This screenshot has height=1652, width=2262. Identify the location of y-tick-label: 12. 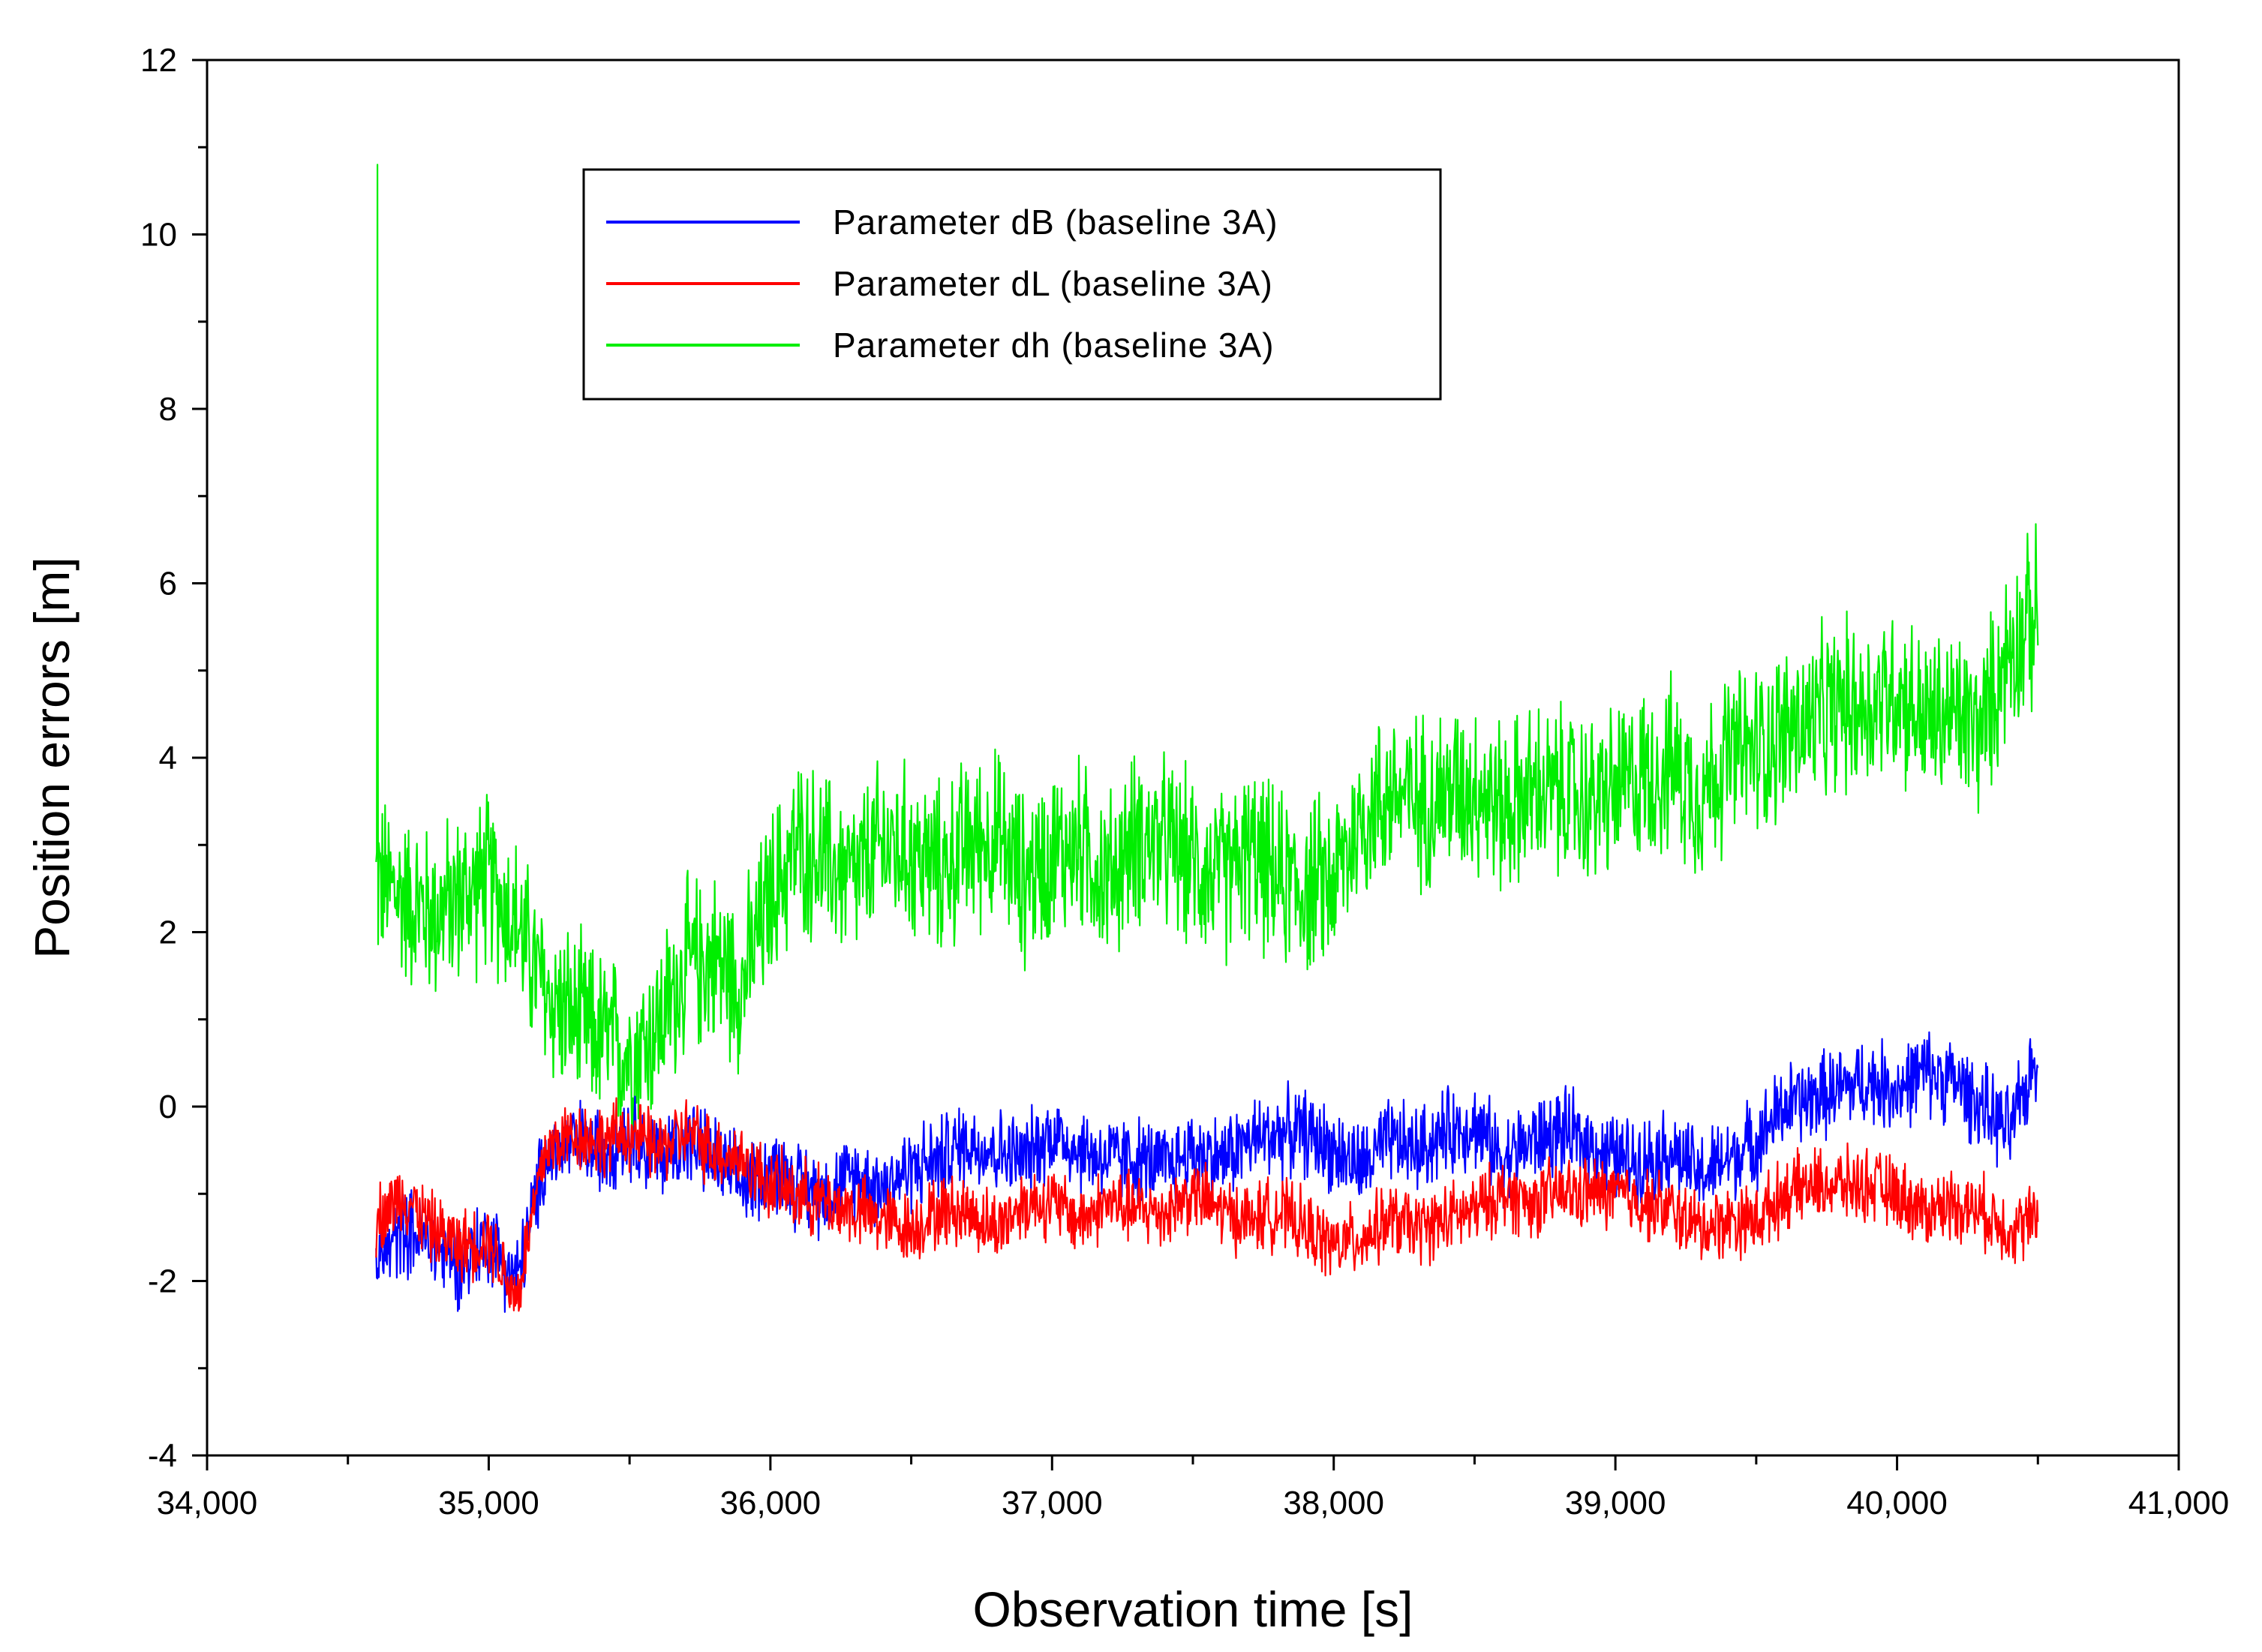
(158, 60).